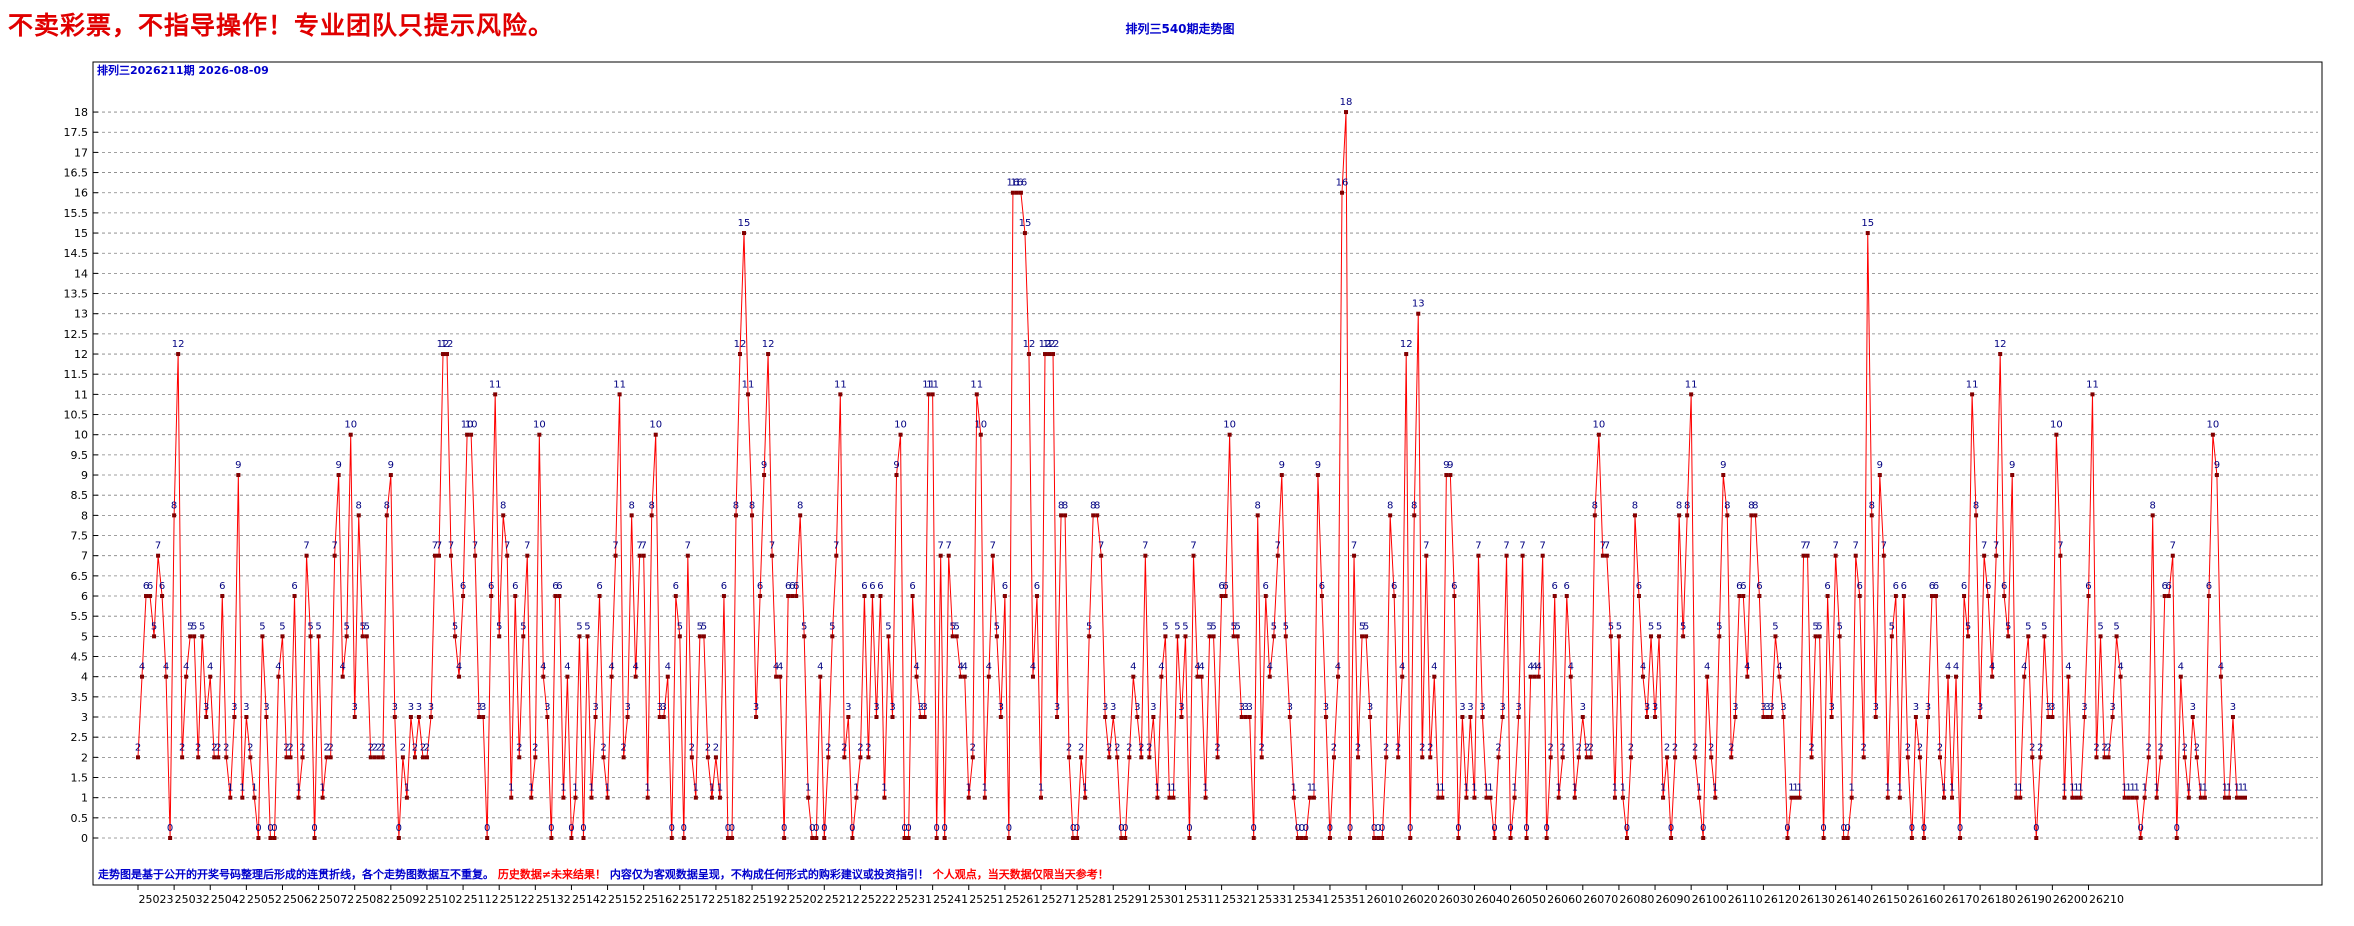 This screenshot has height=926, width=2354. I want to click on data-label: 11, so click(2092, 384).